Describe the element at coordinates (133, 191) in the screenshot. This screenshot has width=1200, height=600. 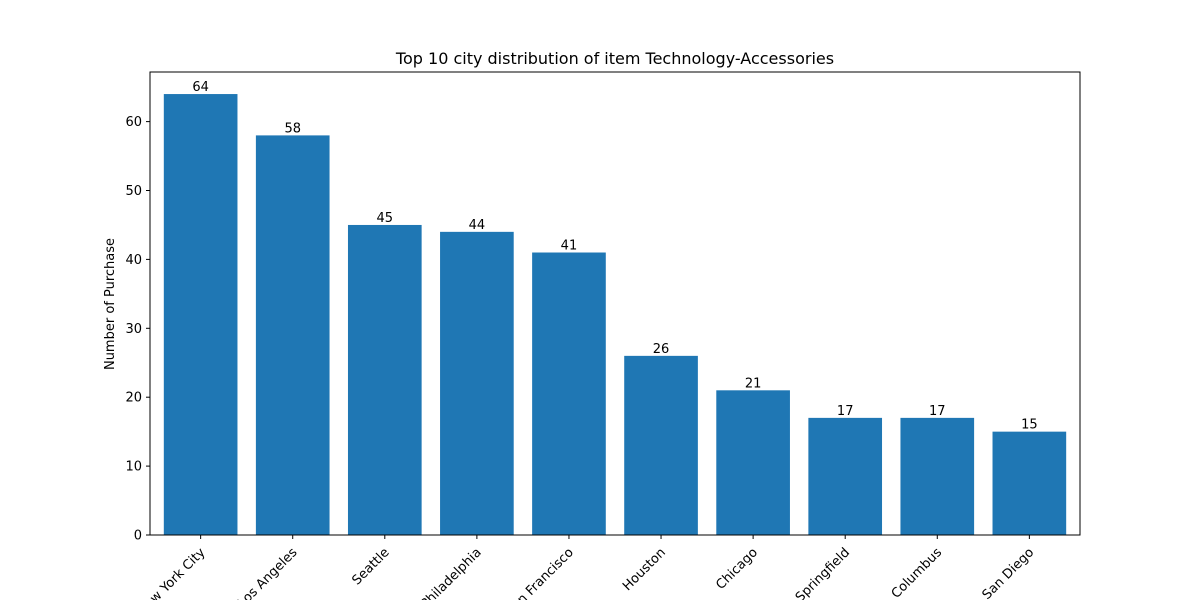
I see `y-tick-label: 50` at that location.